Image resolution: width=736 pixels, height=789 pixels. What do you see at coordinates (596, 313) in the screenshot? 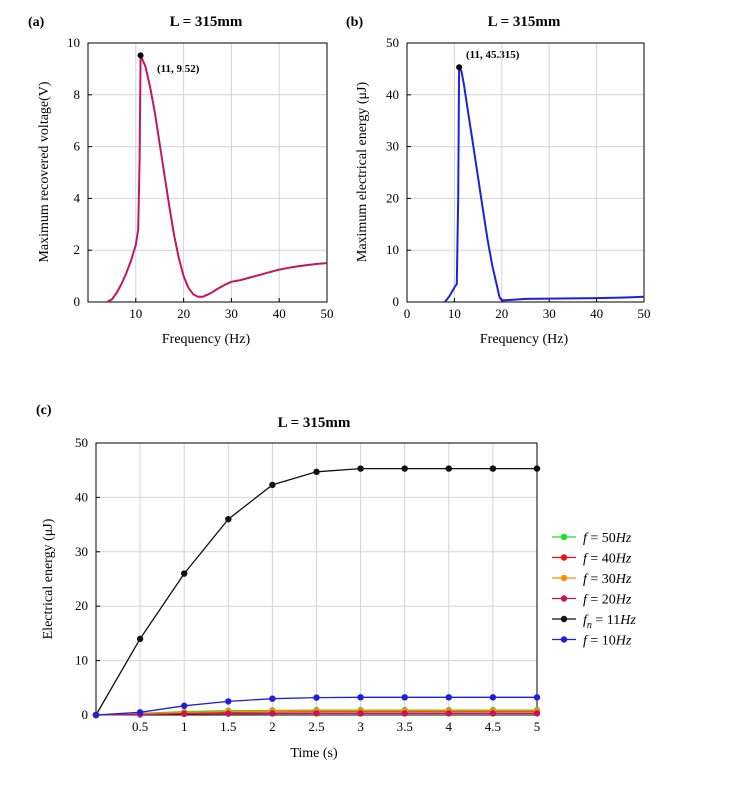
I see `panel-b-x-tick-label-4: 40` at bounding box center [596, 313].